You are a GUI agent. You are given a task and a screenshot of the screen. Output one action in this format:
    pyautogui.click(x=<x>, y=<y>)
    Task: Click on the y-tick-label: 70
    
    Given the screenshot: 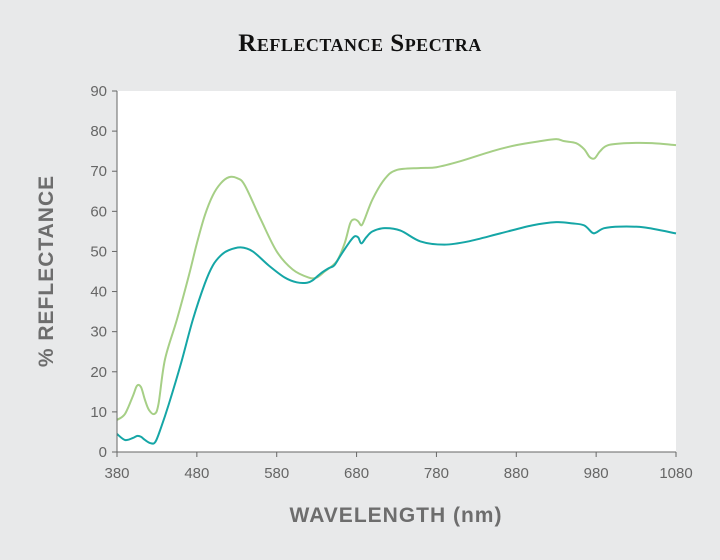 What is the action you would take?
    pyautogui.click(x=98, y=171)
    